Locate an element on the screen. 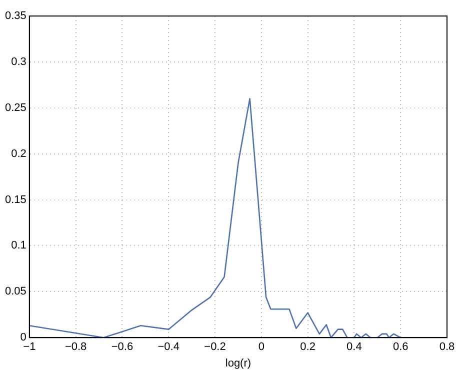 The image size is (465, 370). x-tick-label: 0.8 is located at coordinates (447, 347).